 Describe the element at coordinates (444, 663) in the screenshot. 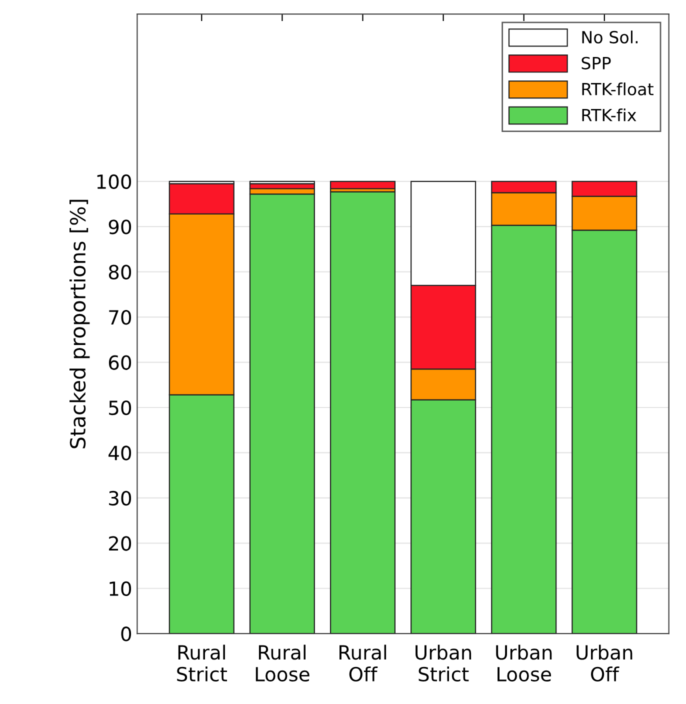

I see `x-tick-label: Urban Strict` at that location.